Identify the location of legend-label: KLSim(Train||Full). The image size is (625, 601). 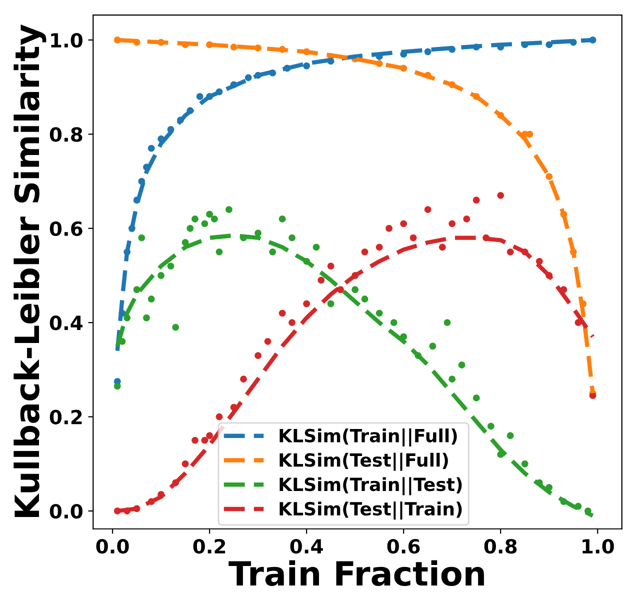
(368, 437).